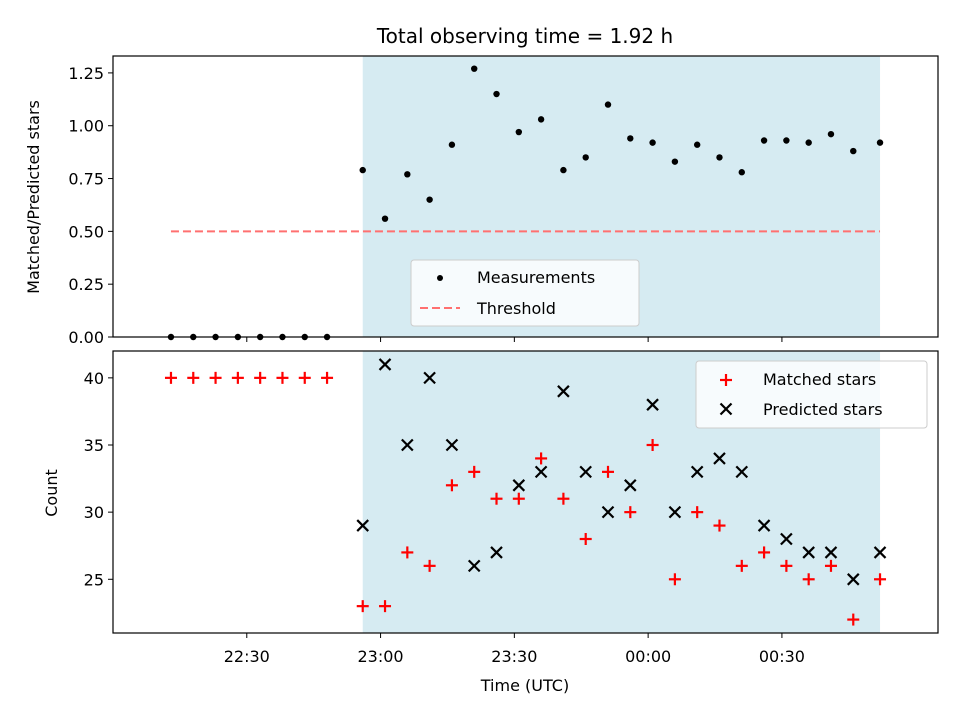 Image resolution: width=960 pixels, height=724 pixels. I want to click on legend-predicted-label: Predicted stars, so click(823, 409).